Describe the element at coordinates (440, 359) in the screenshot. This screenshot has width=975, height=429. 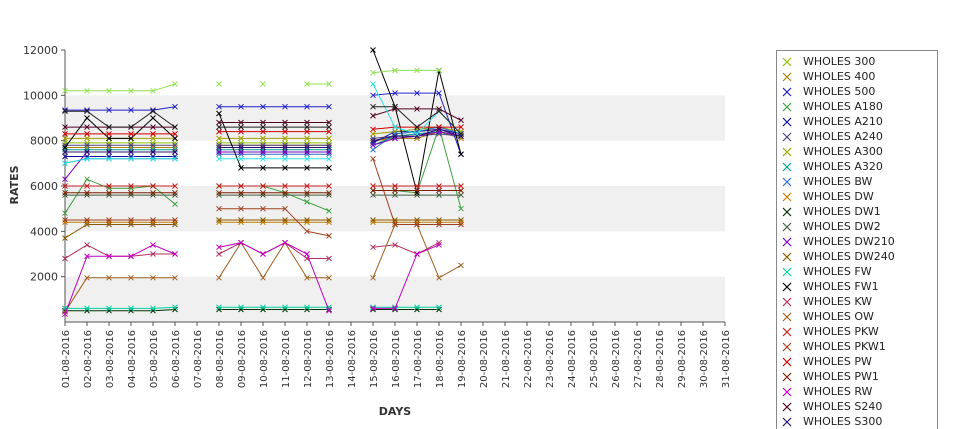
I see `x-tick-label: 18-08-2016` at that location.